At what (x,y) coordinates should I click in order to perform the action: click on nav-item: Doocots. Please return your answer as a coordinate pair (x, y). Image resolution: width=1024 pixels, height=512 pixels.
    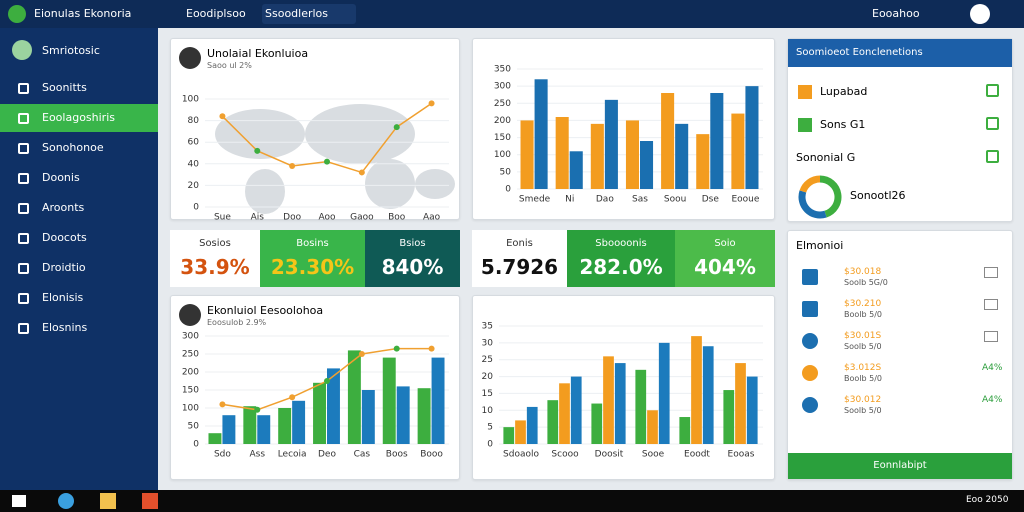
    Looking at the image, I should click on (79, 238).